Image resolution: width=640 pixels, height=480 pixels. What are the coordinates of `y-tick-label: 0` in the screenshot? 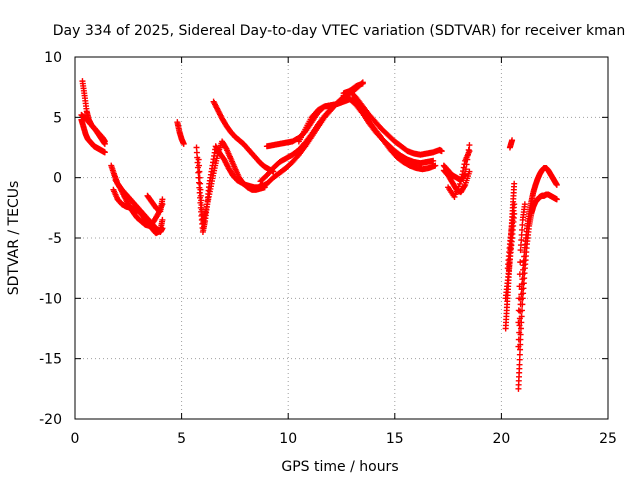 It's located at (57, 179).